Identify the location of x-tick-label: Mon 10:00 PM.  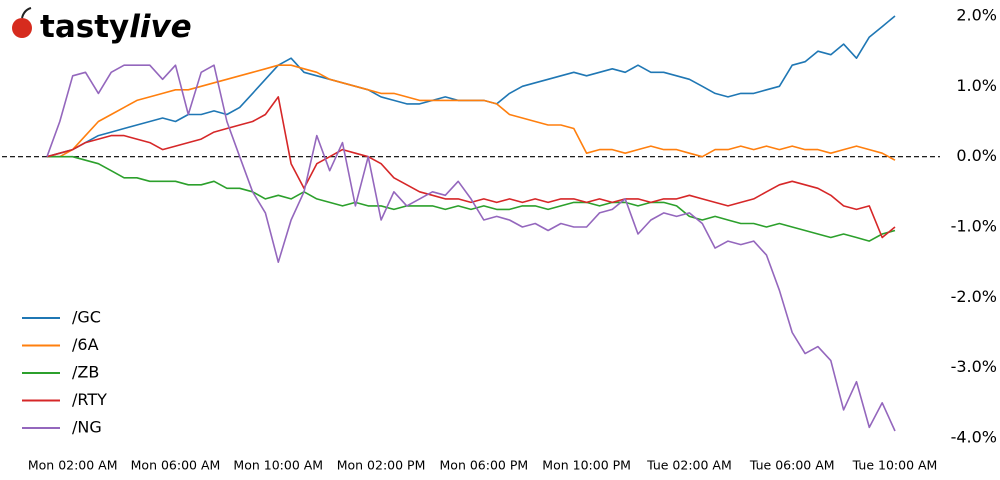
(586, 465).